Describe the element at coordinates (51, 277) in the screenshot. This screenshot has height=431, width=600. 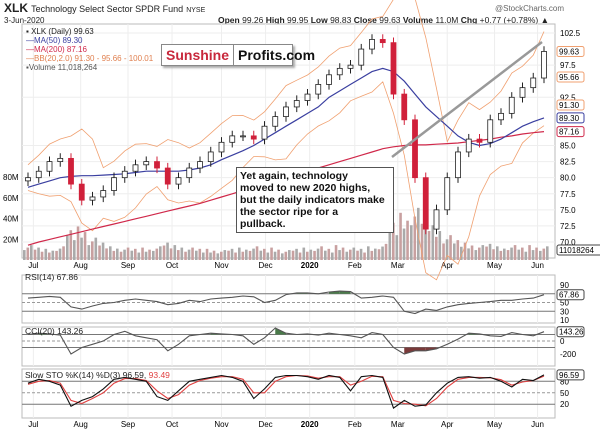
I see `rsi-label: RSI(14) 67.86` at that location.